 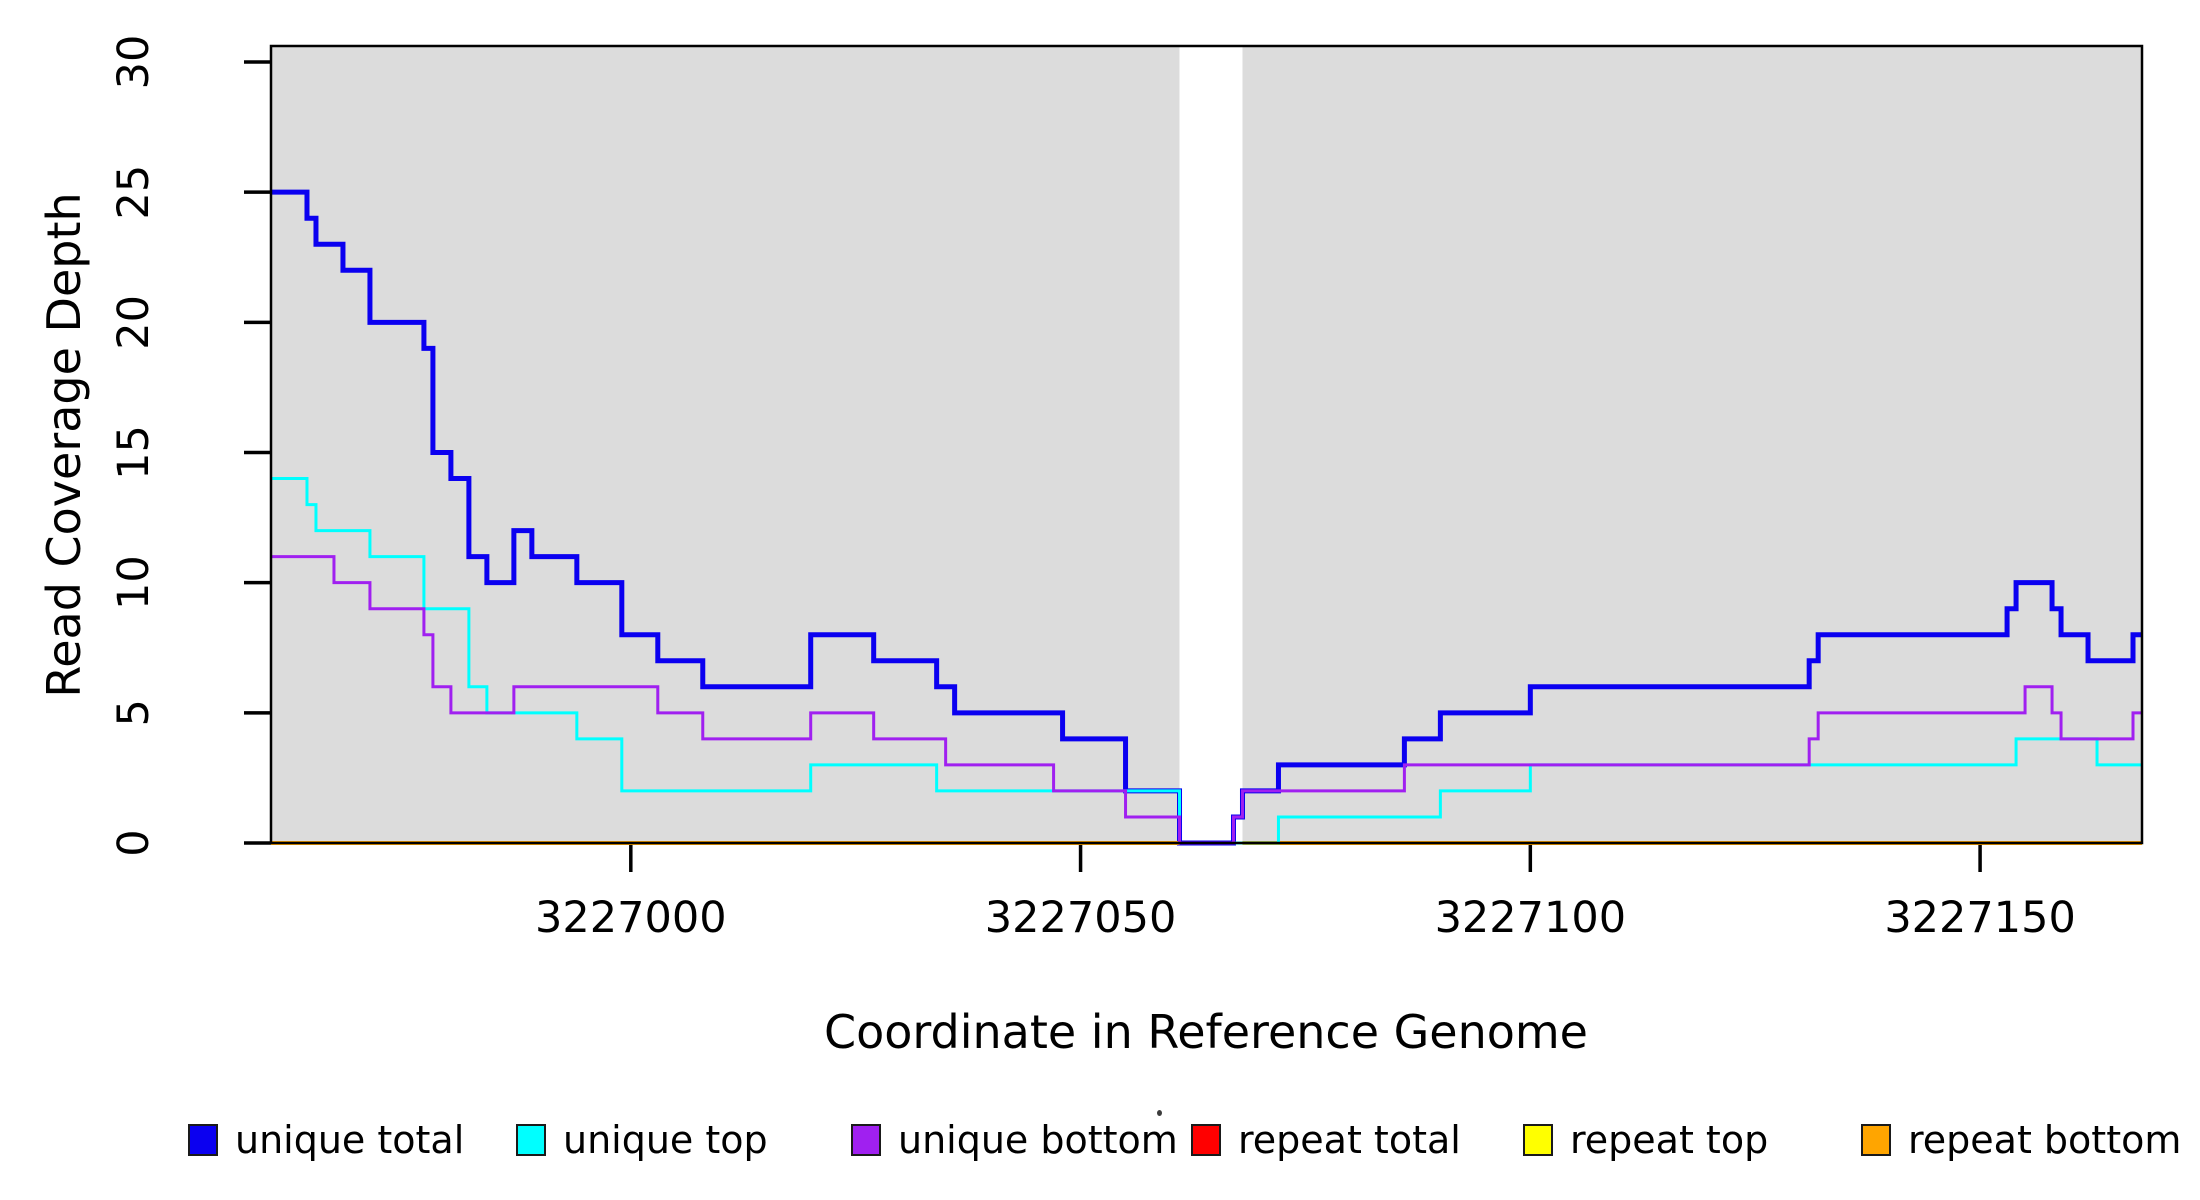 I want to click on y-axis-title: Read Coverage Depth, so click(x=64, y=444).